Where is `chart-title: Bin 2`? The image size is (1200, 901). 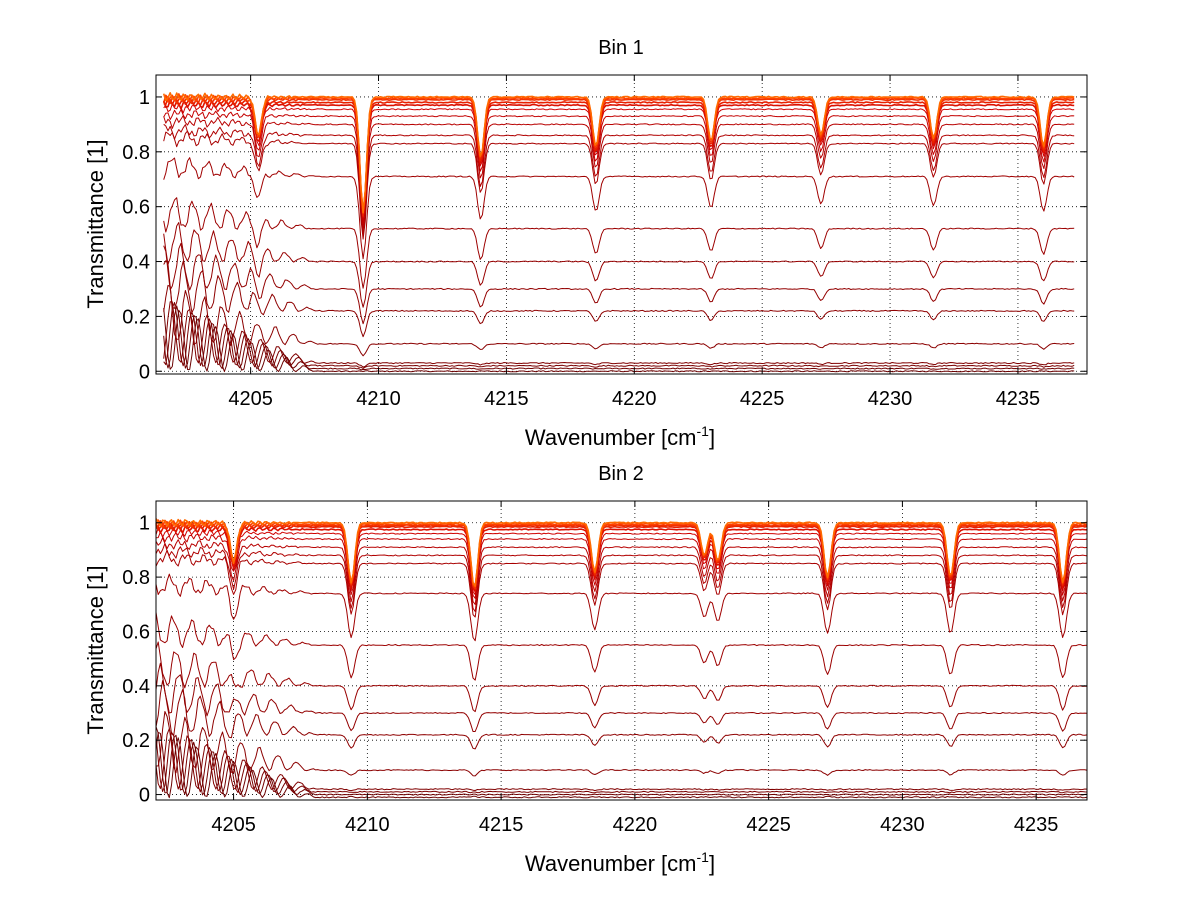 chart-title: Bin 2 is located at coordinates (621, 474).